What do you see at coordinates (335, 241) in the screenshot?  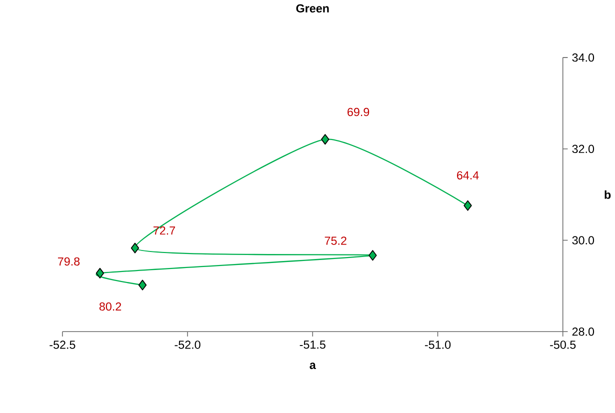 I see `annotation: 75.2` at bounding box center [335, 241].